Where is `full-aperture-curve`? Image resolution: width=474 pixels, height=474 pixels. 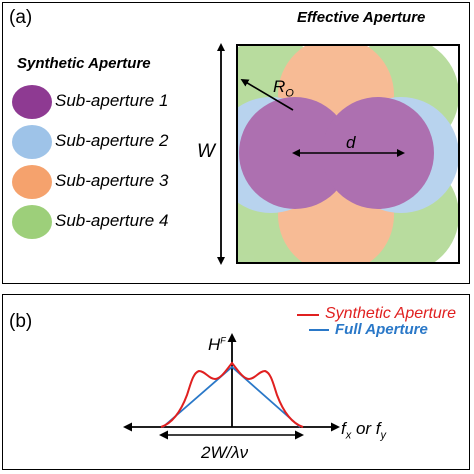
full-aperture-curve is located at coordinates (231, 396).